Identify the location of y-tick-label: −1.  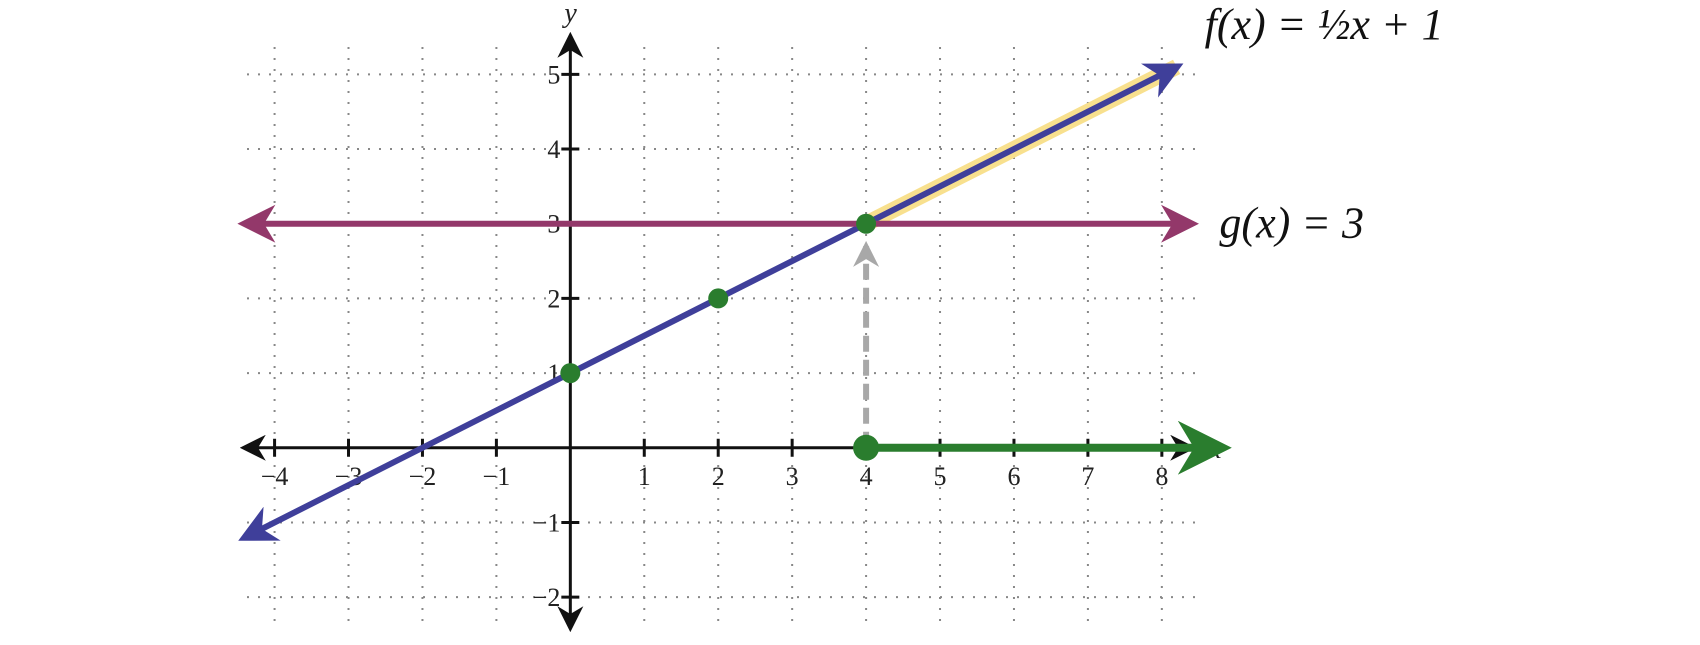
(547, 522).